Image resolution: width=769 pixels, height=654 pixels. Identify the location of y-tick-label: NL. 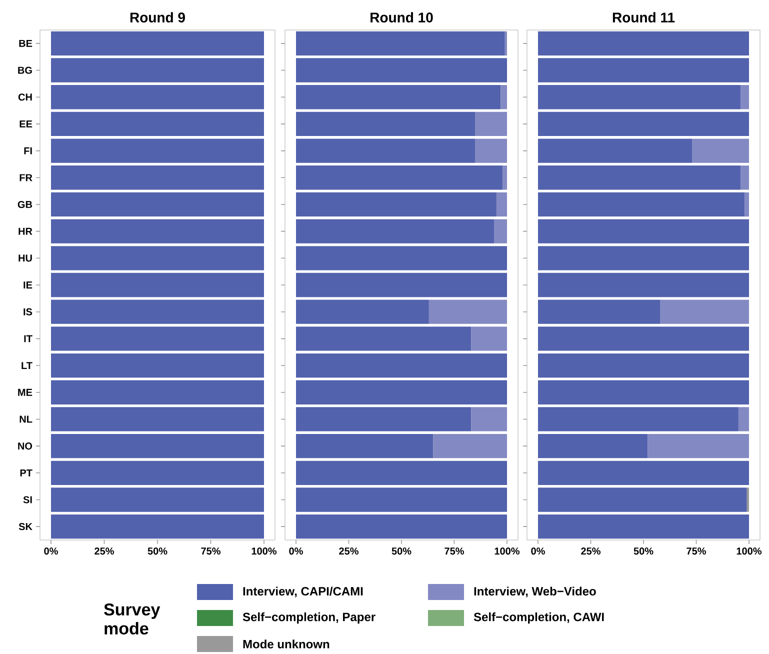
(26, 419).